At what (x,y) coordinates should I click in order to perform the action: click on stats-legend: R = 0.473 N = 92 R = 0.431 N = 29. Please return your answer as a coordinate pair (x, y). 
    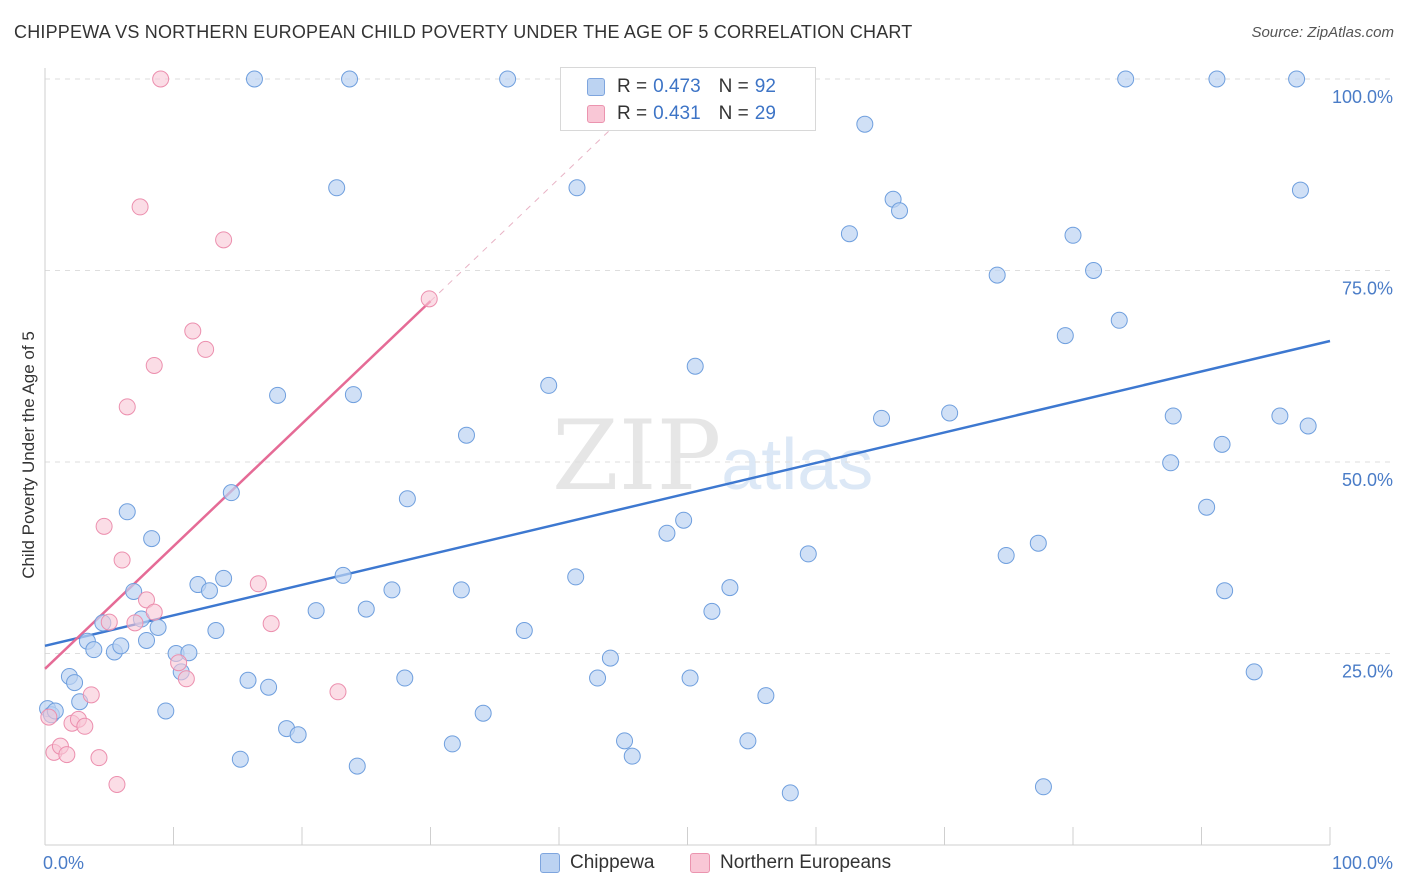
    Looking at the image, I should click on (688, 99).